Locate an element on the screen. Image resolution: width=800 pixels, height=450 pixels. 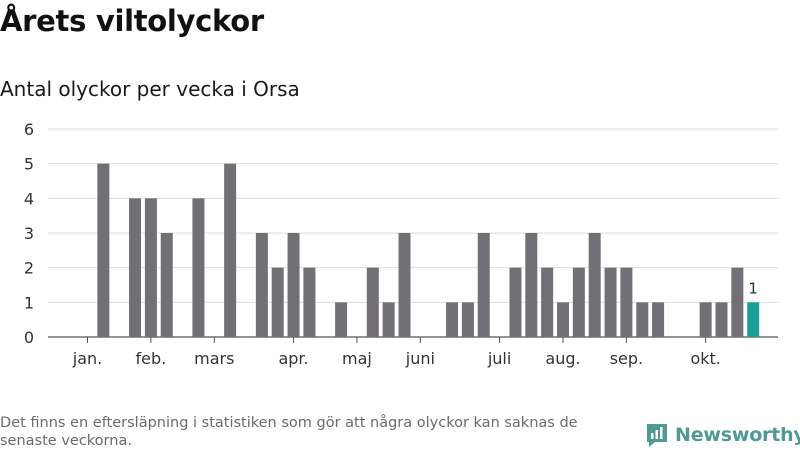
x-tick-label: mars is located at coordinates (214, 358).